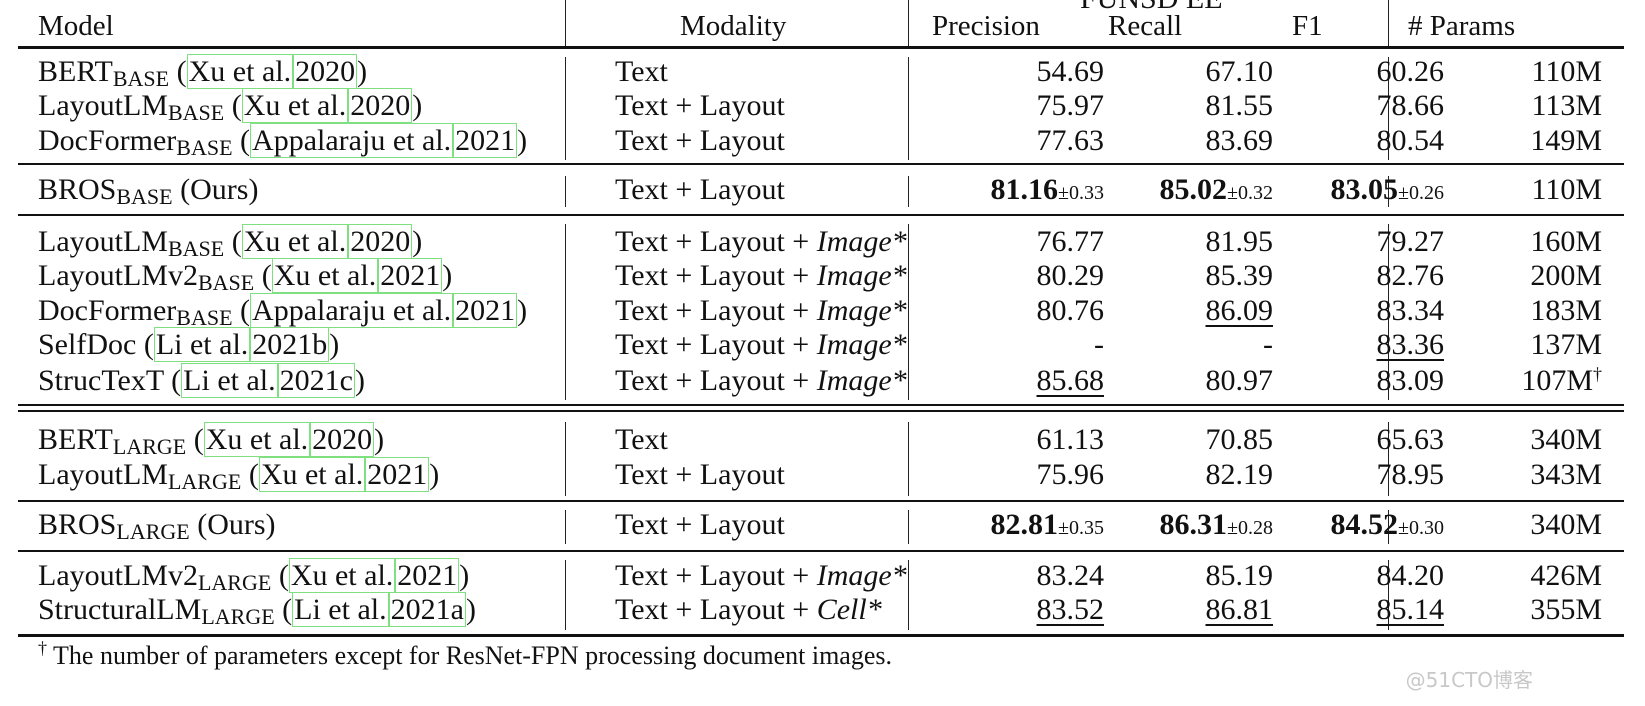  Describe the element at coordinates (1070, 439) in the screenshot. I see `precision-value: 61.13` at that location.